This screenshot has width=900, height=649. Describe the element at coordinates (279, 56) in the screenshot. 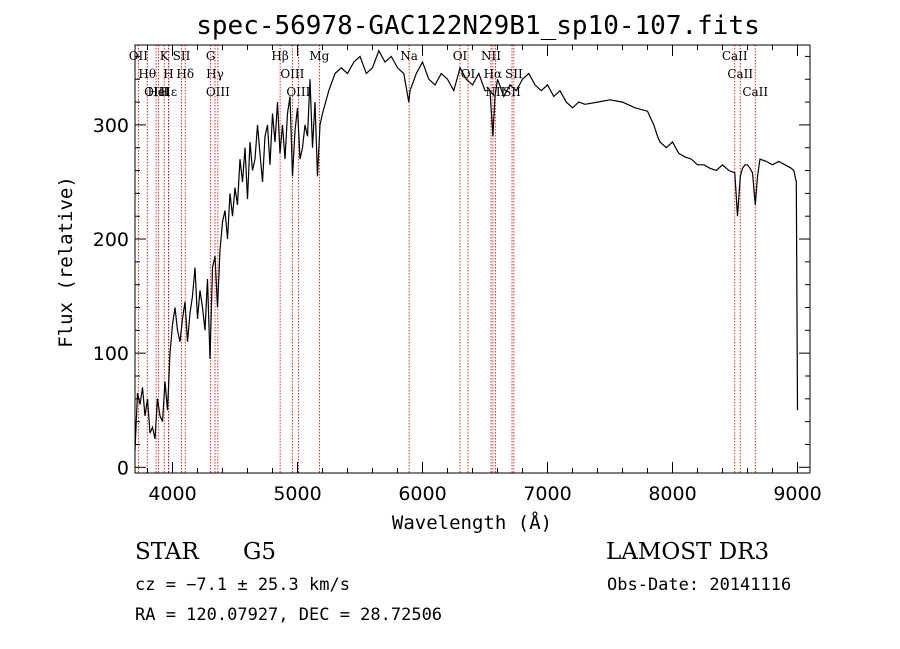

I see `spectral-line-label: Hβ` at that location.